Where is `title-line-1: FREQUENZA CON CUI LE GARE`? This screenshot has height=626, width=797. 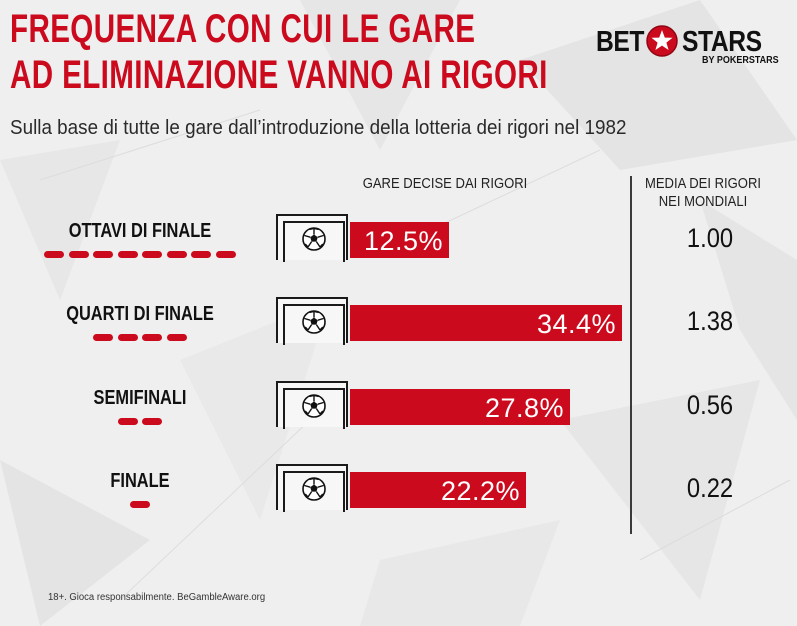
title-line-1: FREQUENZA CON CUI LE GARE is located at coordinates (243, 29).